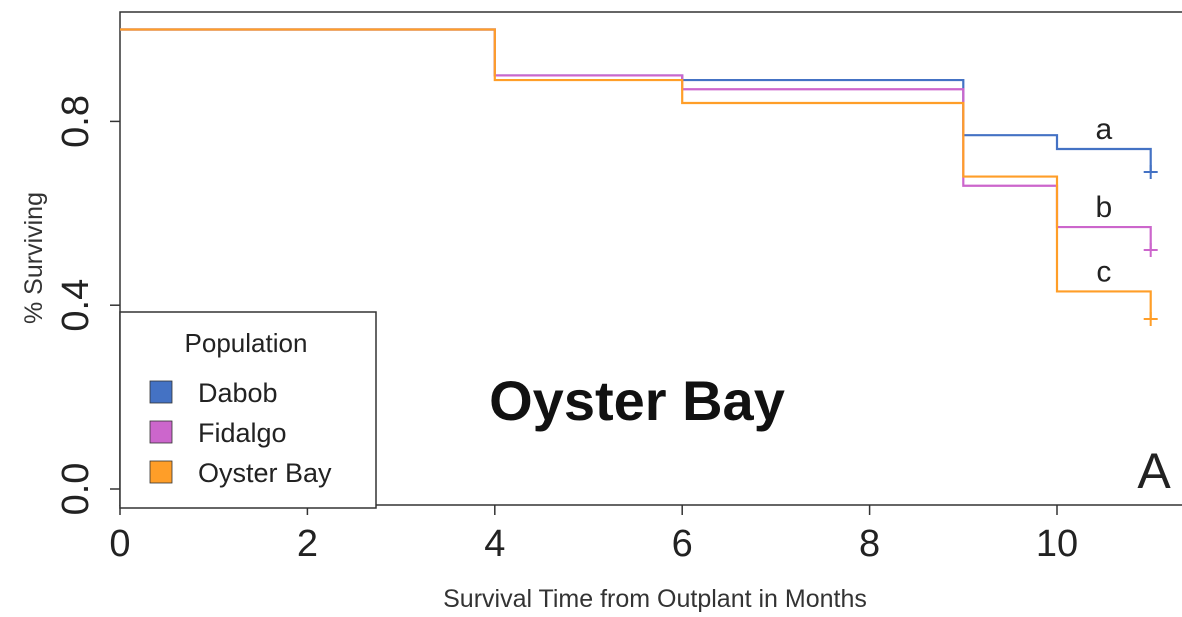  Describe the element at coordinates (76, 121) in the screenshot. I see `y-tick-label: 0.8` at that location.